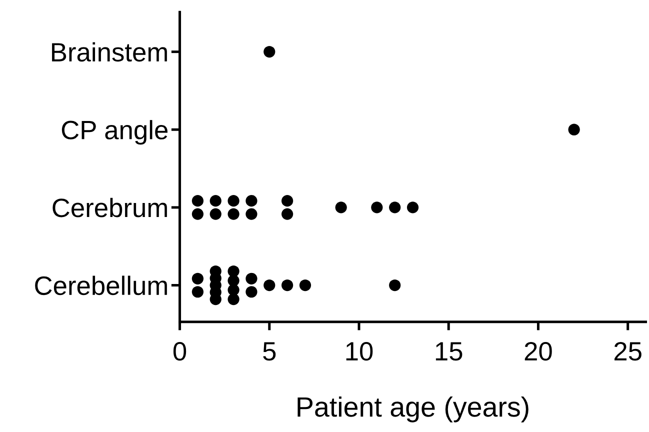  Describe the element at coordinates (538, 351) in the screenshot. I see `x-tick-label: 20` at that location.